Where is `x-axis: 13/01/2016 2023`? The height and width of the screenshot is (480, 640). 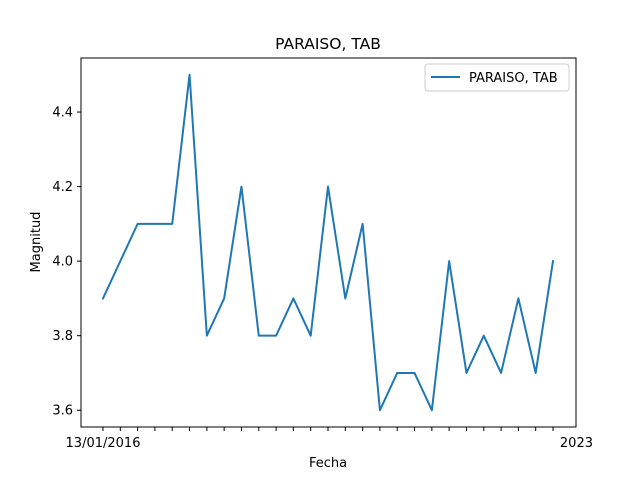 x-axis: 13/01/2016 2023 is located at coordinates (329, 439).